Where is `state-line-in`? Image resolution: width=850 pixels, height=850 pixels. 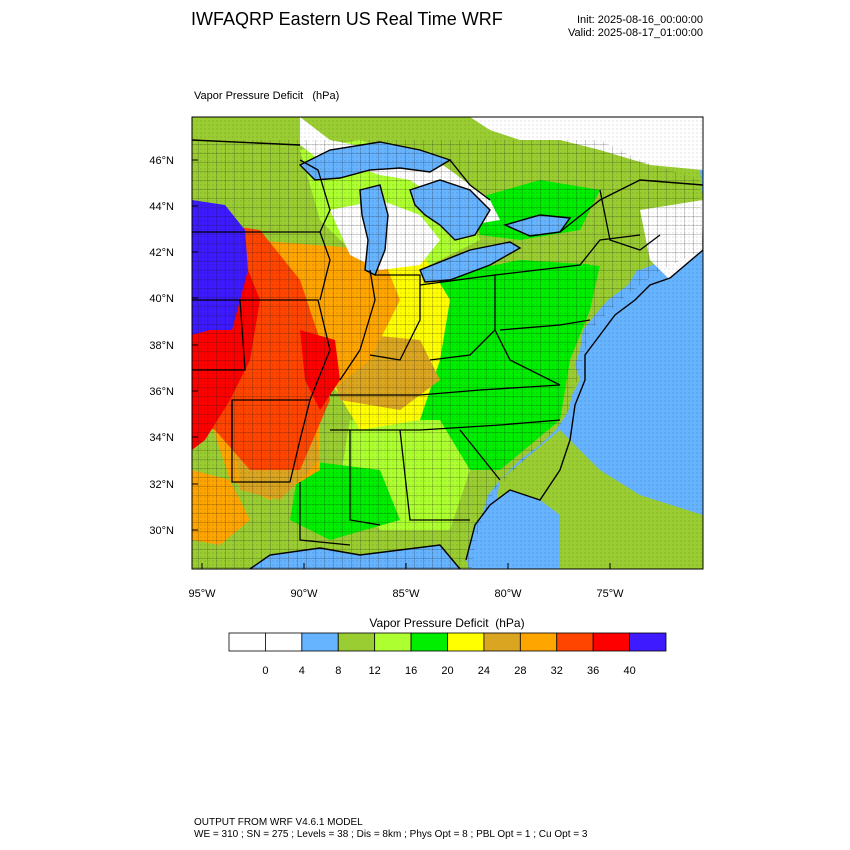 state-line-in is located at coordinates (395, 317).